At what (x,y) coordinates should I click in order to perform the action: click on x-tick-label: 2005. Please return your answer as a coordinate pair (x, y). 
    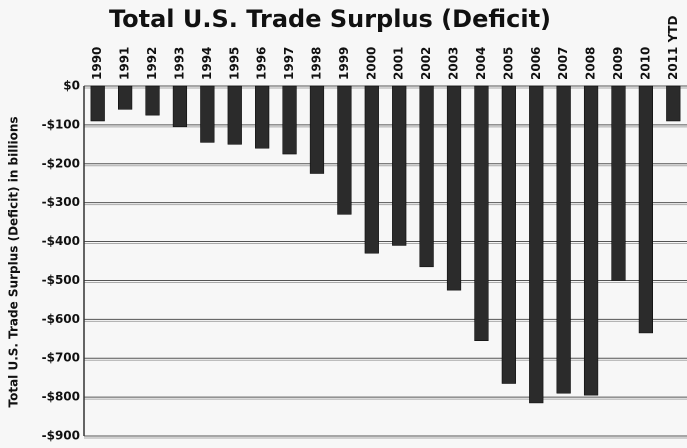
    Looking at the image, I should click on (508, 63).